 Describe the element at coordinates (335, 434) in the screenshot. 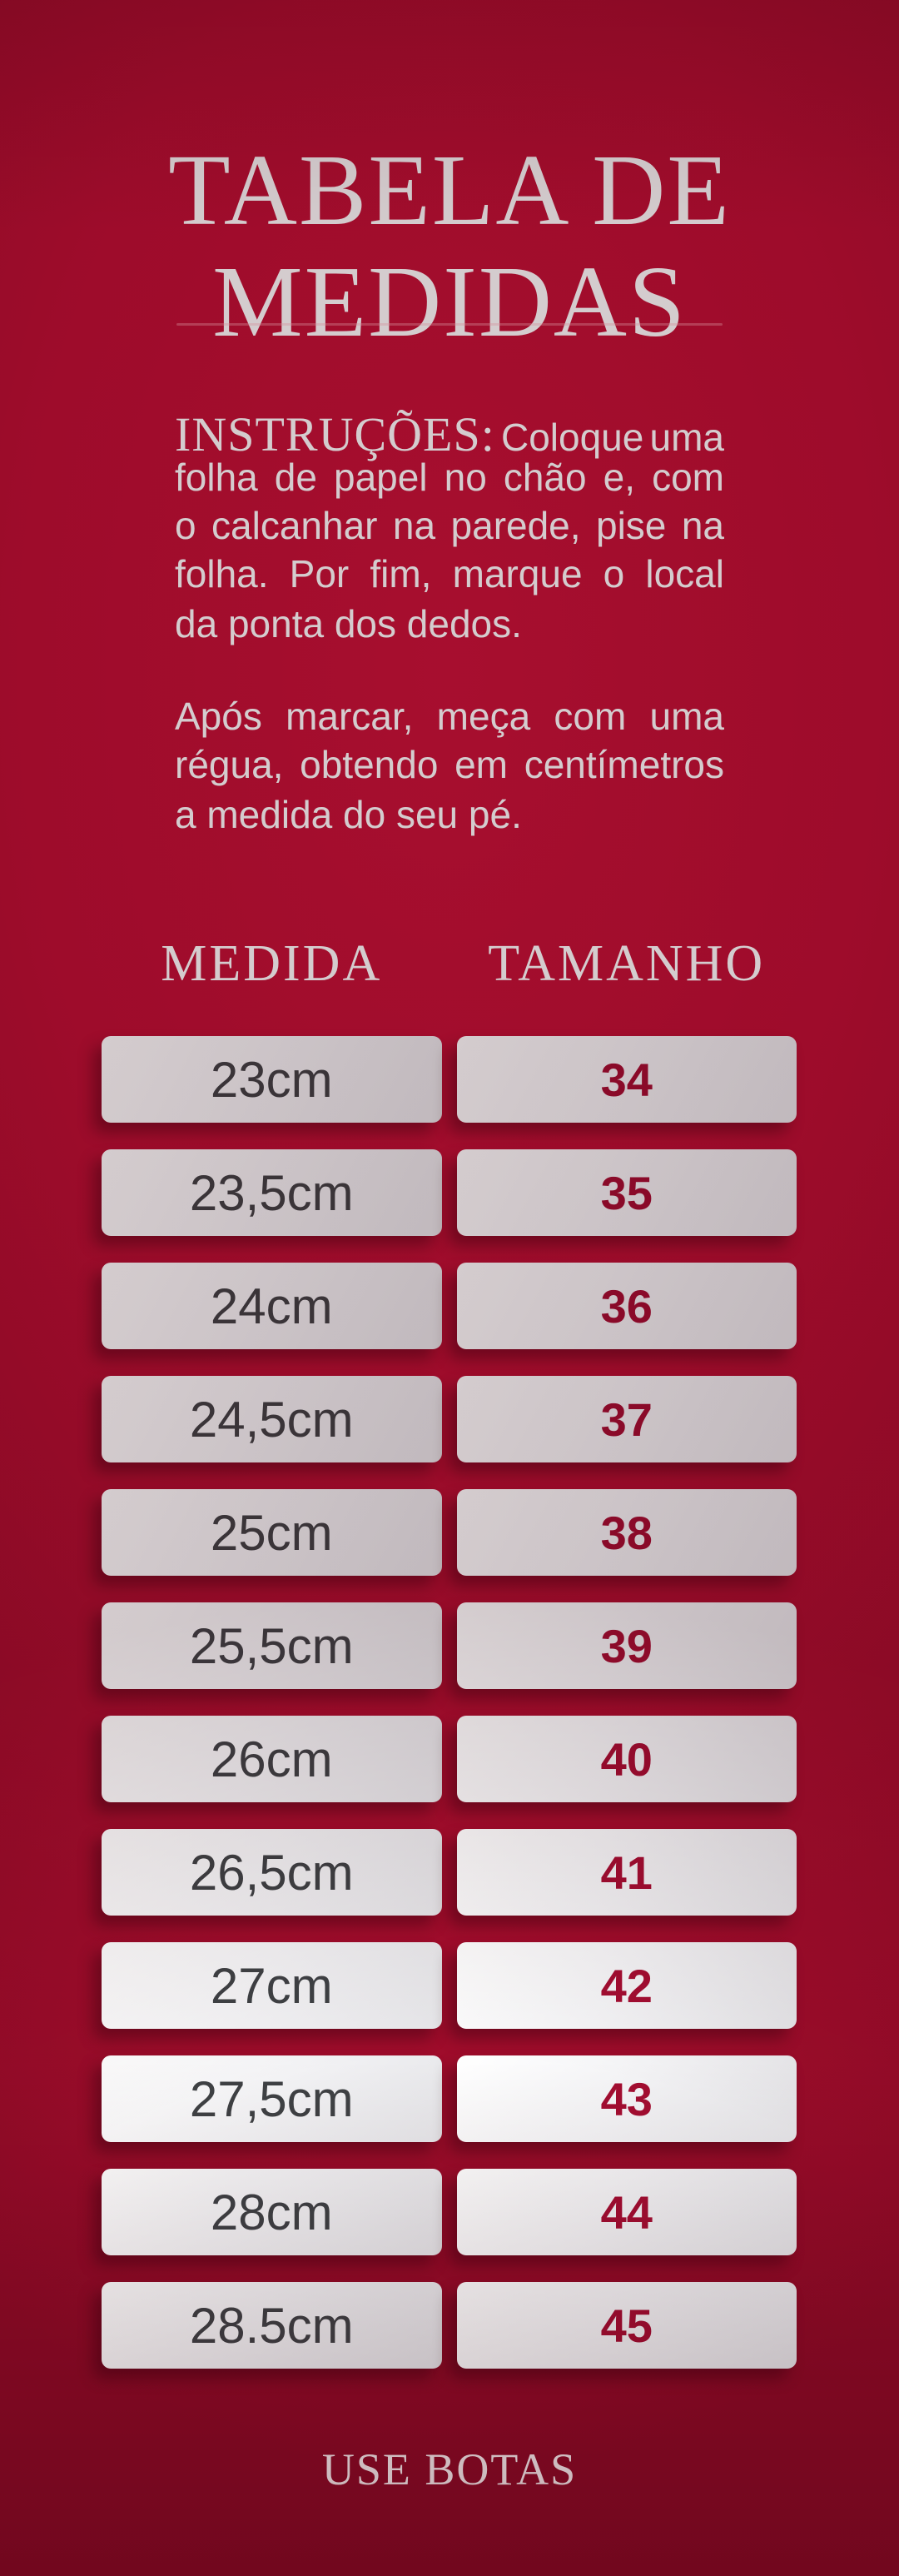

I see `instructions-label: INSTRUÇÕES:` at that location.